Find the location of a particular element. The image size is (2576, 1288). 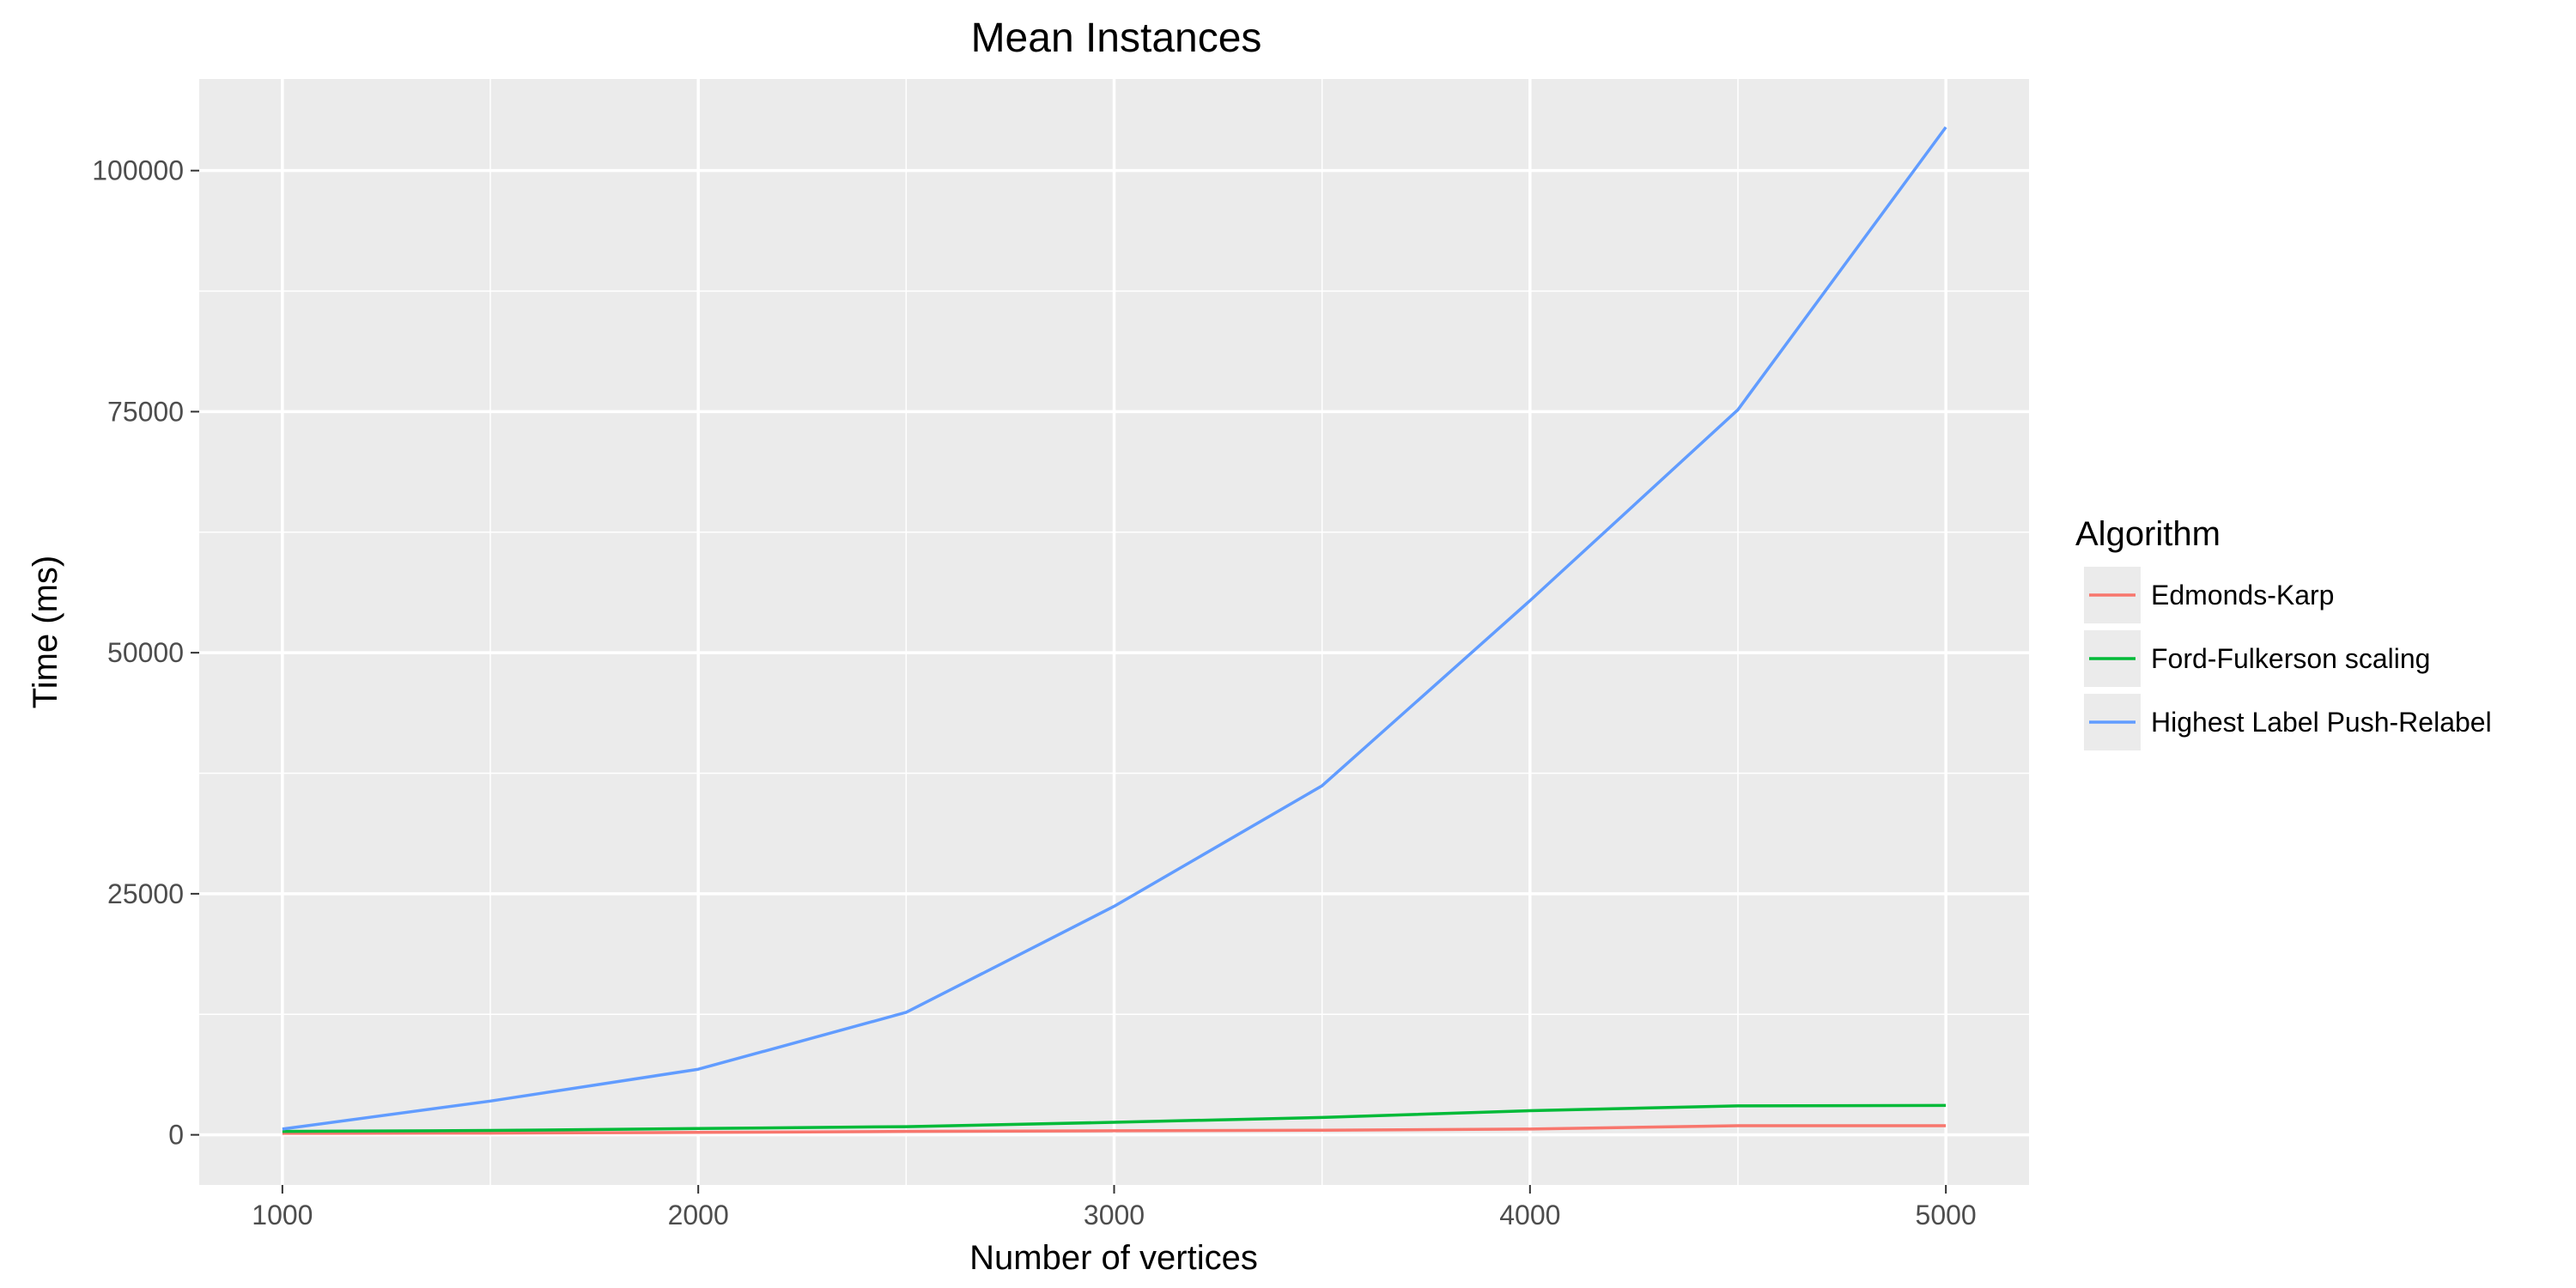

y-tick-label: 100000 is located at coordinates (138, 170).